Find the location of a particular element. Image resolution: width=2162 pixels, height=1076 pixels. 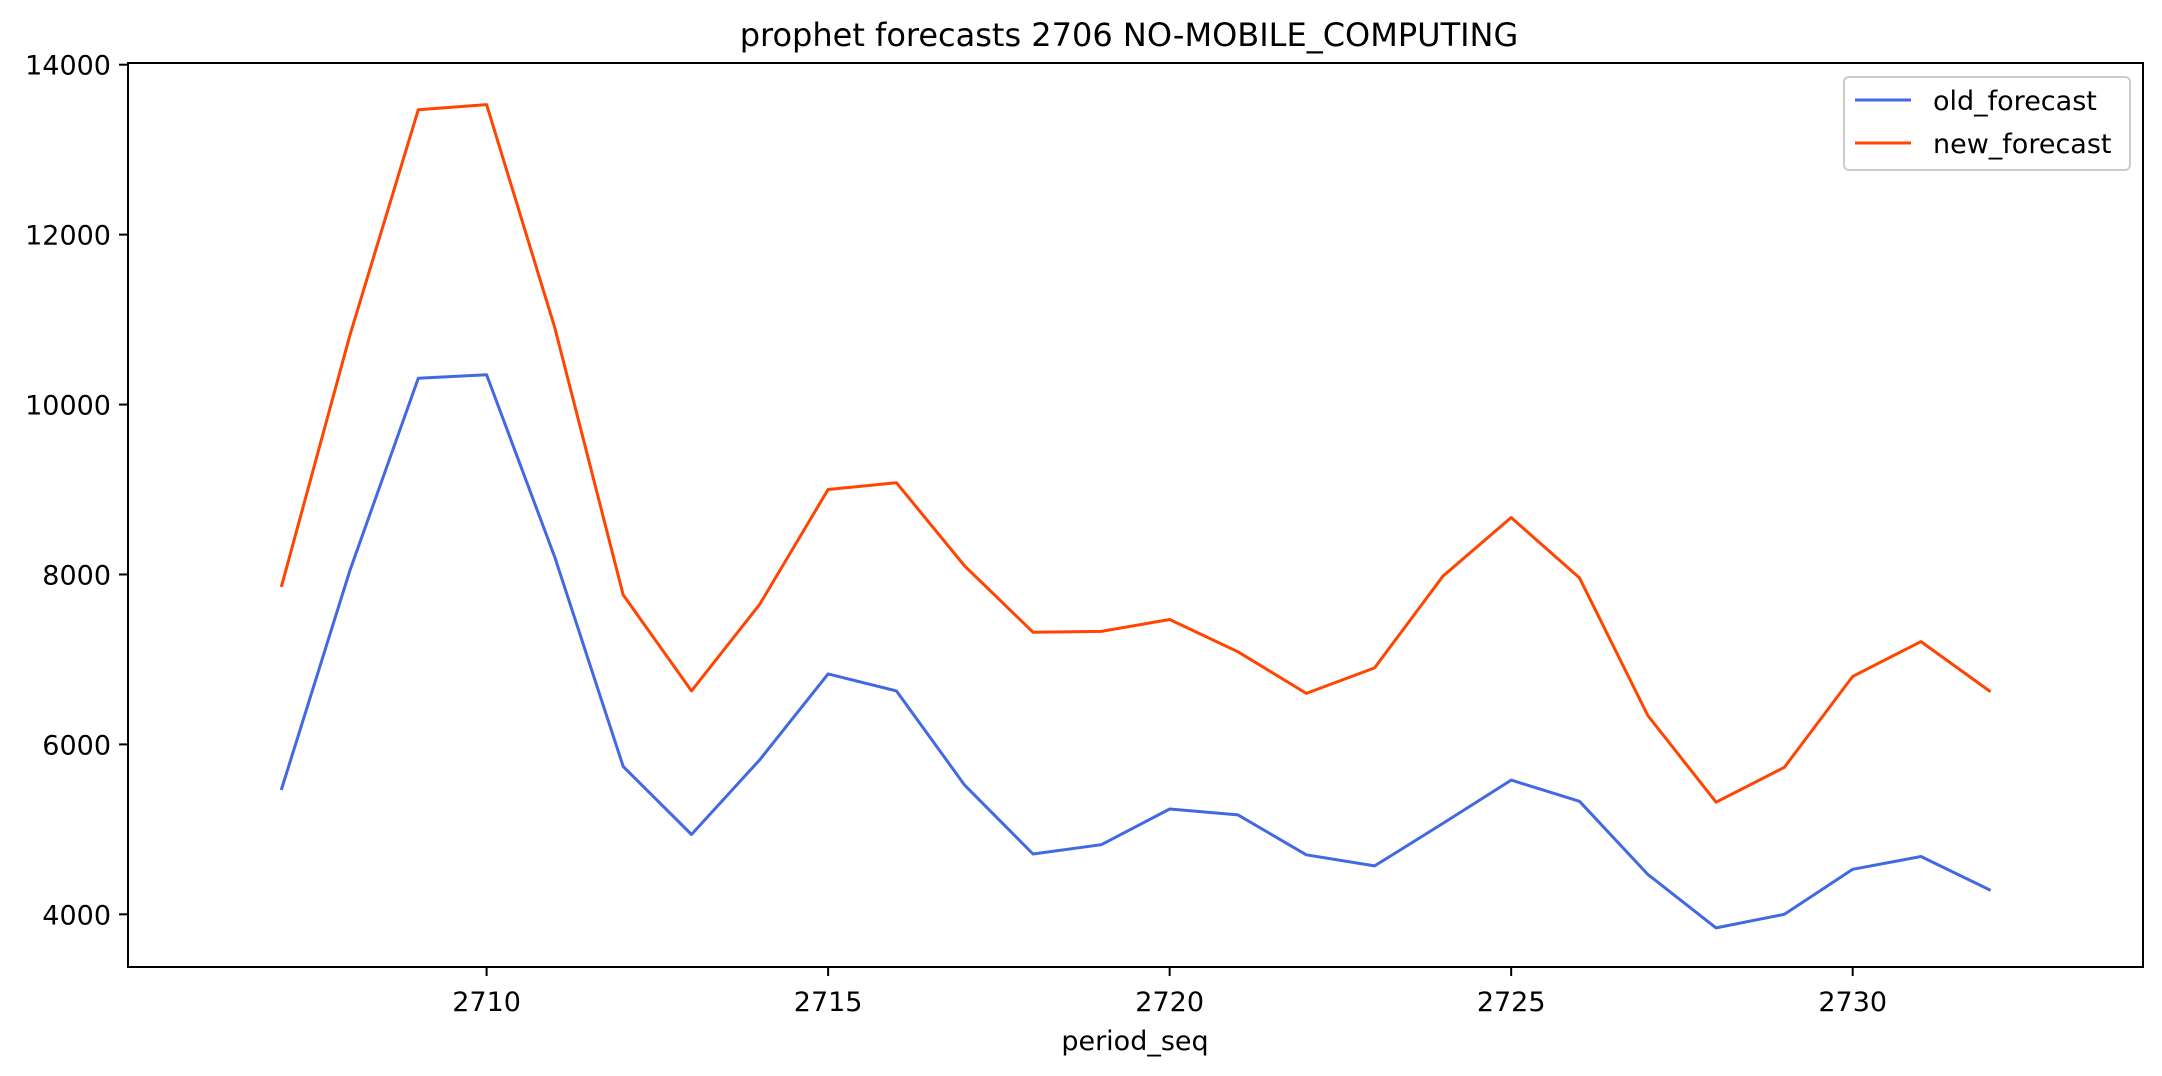

x-tick-label: 2720 is located at coordinates (1169, 1002).